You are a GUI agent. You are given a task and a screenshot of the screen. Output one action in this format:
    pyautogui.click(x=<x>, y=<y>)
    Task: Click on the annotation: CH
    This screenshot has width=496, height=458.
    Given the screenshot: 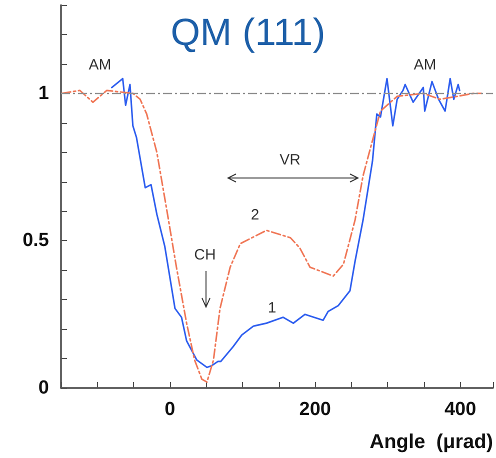 What is the action you would take?
    pyautogui.click(x=205, y=255)
    